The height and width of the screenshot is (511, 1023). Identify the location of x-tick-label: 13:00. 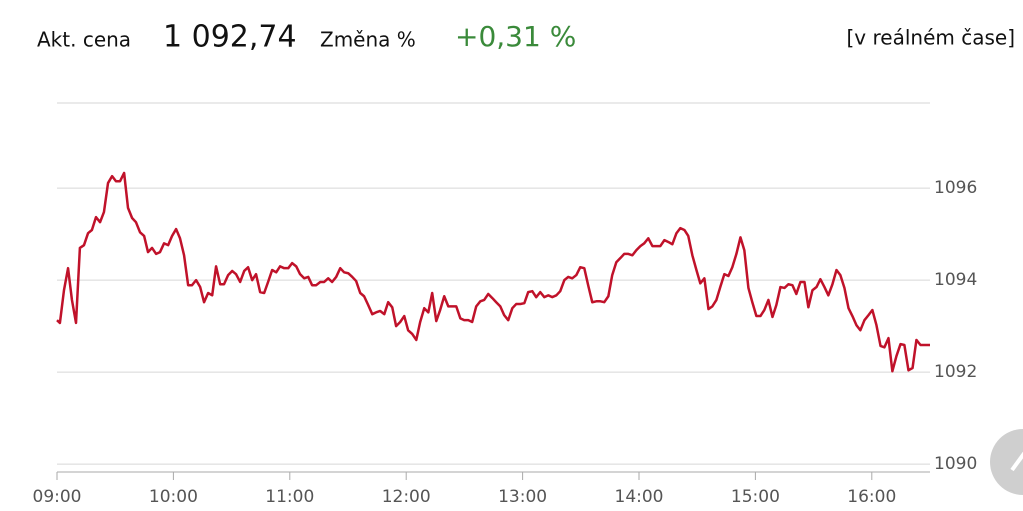
(522, 497).